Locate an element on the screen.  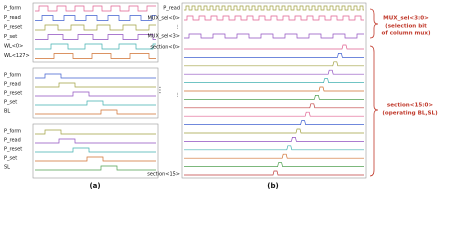
annotation-line: (operating BL,SL) is located at coordinates (410, 114).